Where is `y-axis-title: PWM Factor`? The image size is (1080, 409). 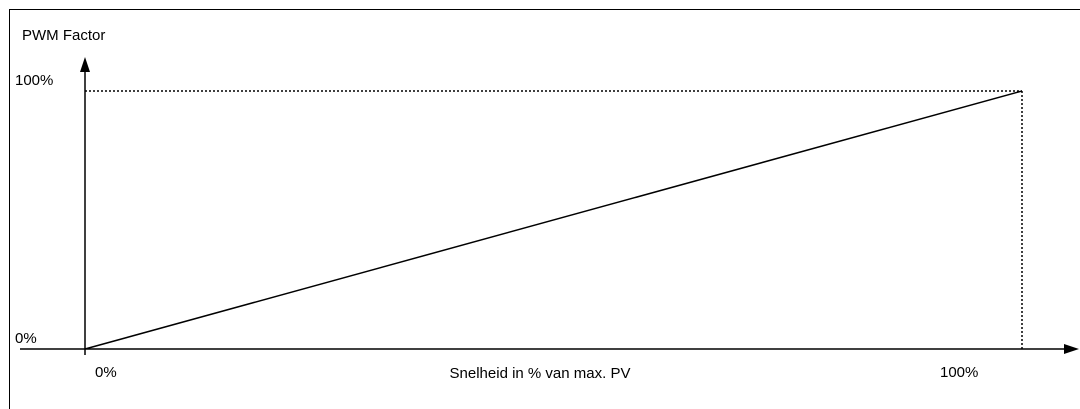 y-axis-title: PWM Factor is located at coordinates (63, 35).